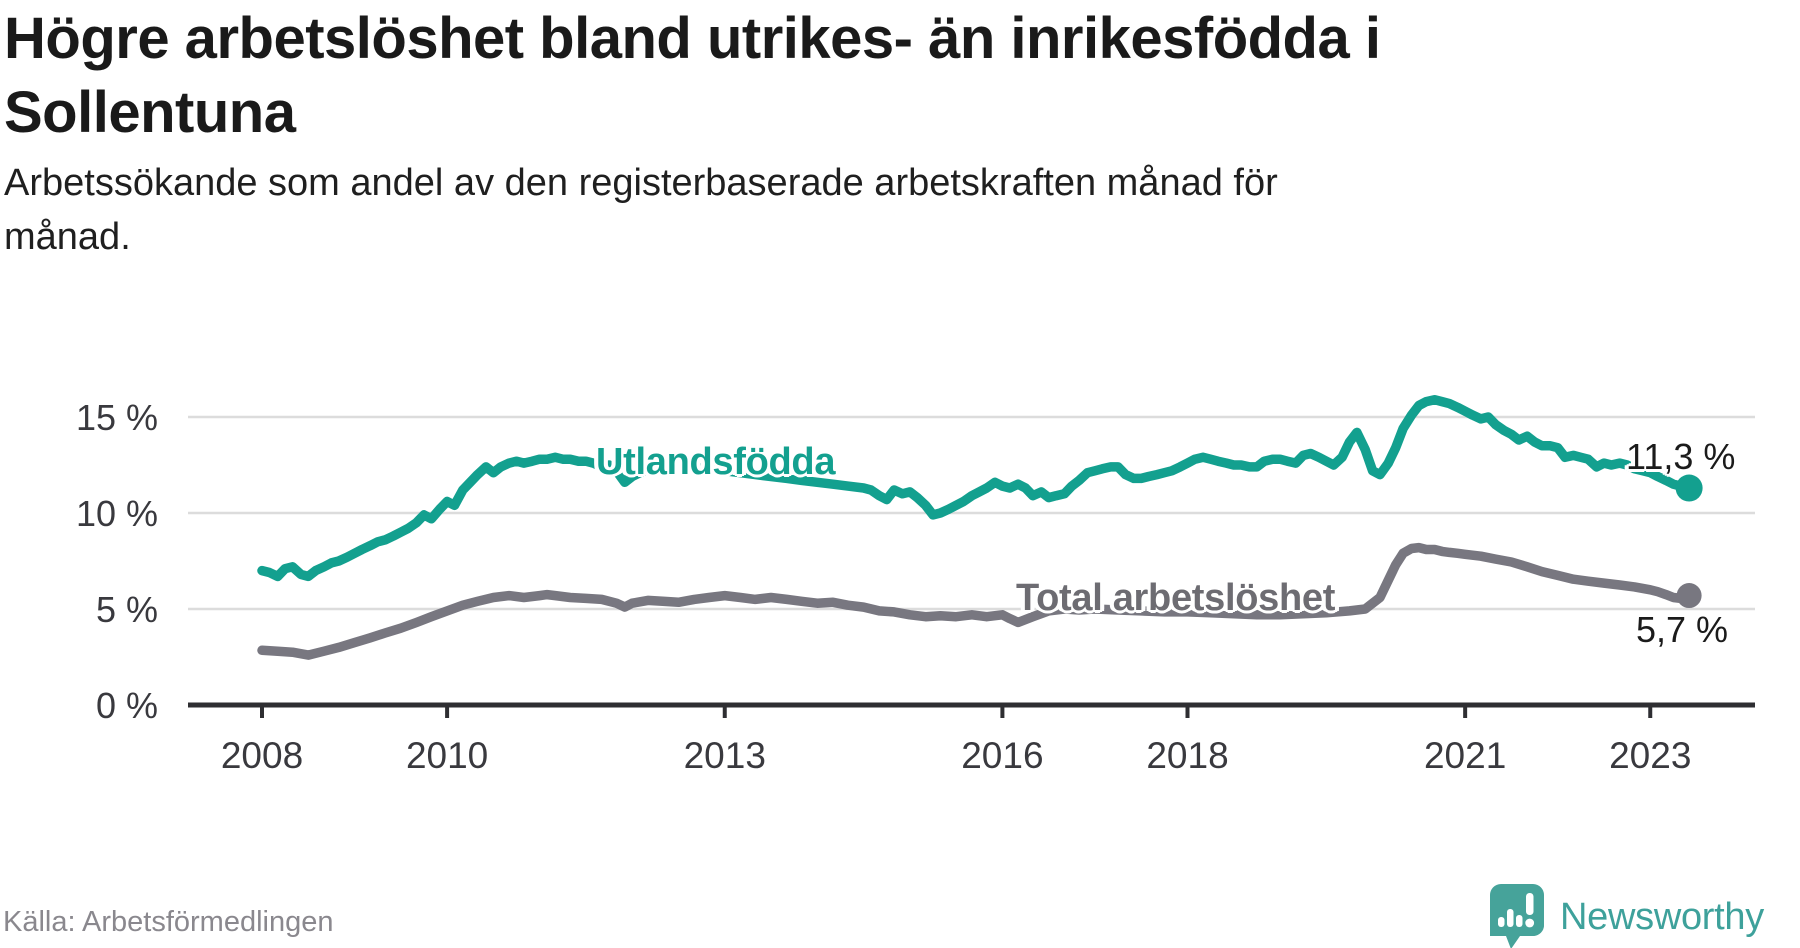 The height and width of the screenshot is (948, 1800). What do you see at coordinates (1662, 916) in the screenshot?
I see `newsworthy-logo-text: Newsworthy` at bounding box center [1662, 916].